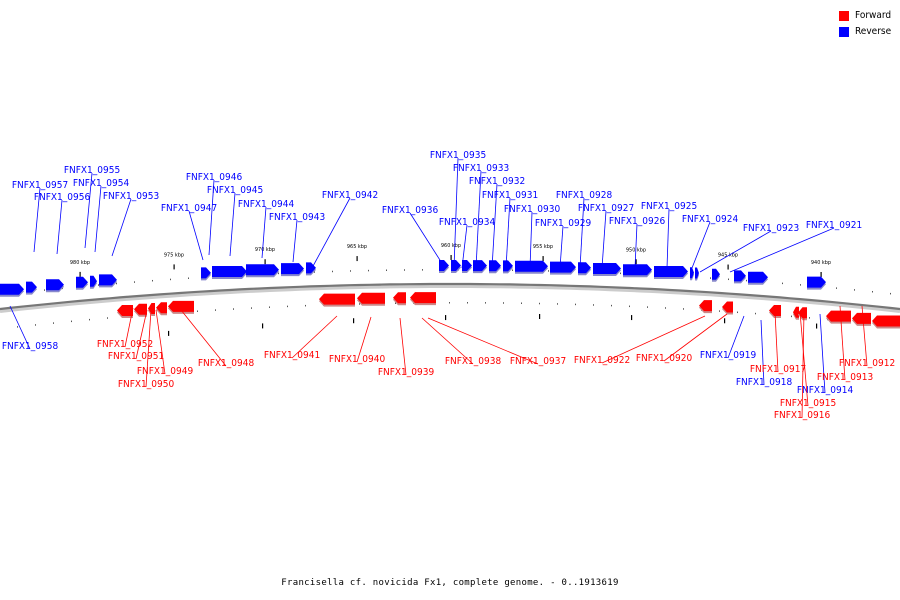 The height and width of the screenshot is (600, 900). What do you see at coordinates (62, 197) in the screenshot?
I see `gene-label: FNFX1_0956` at bounding box center [62, 197].